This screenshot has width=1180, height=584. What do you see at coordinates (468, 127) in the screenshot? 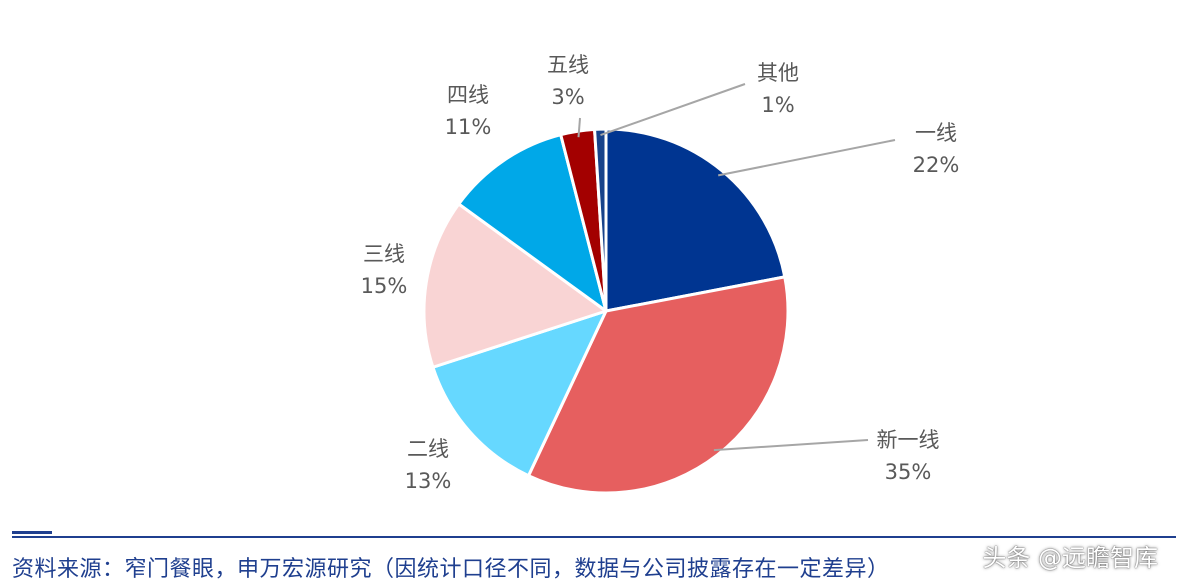
I see `slice-value-label: 11%` at bounding box center [468, 127].